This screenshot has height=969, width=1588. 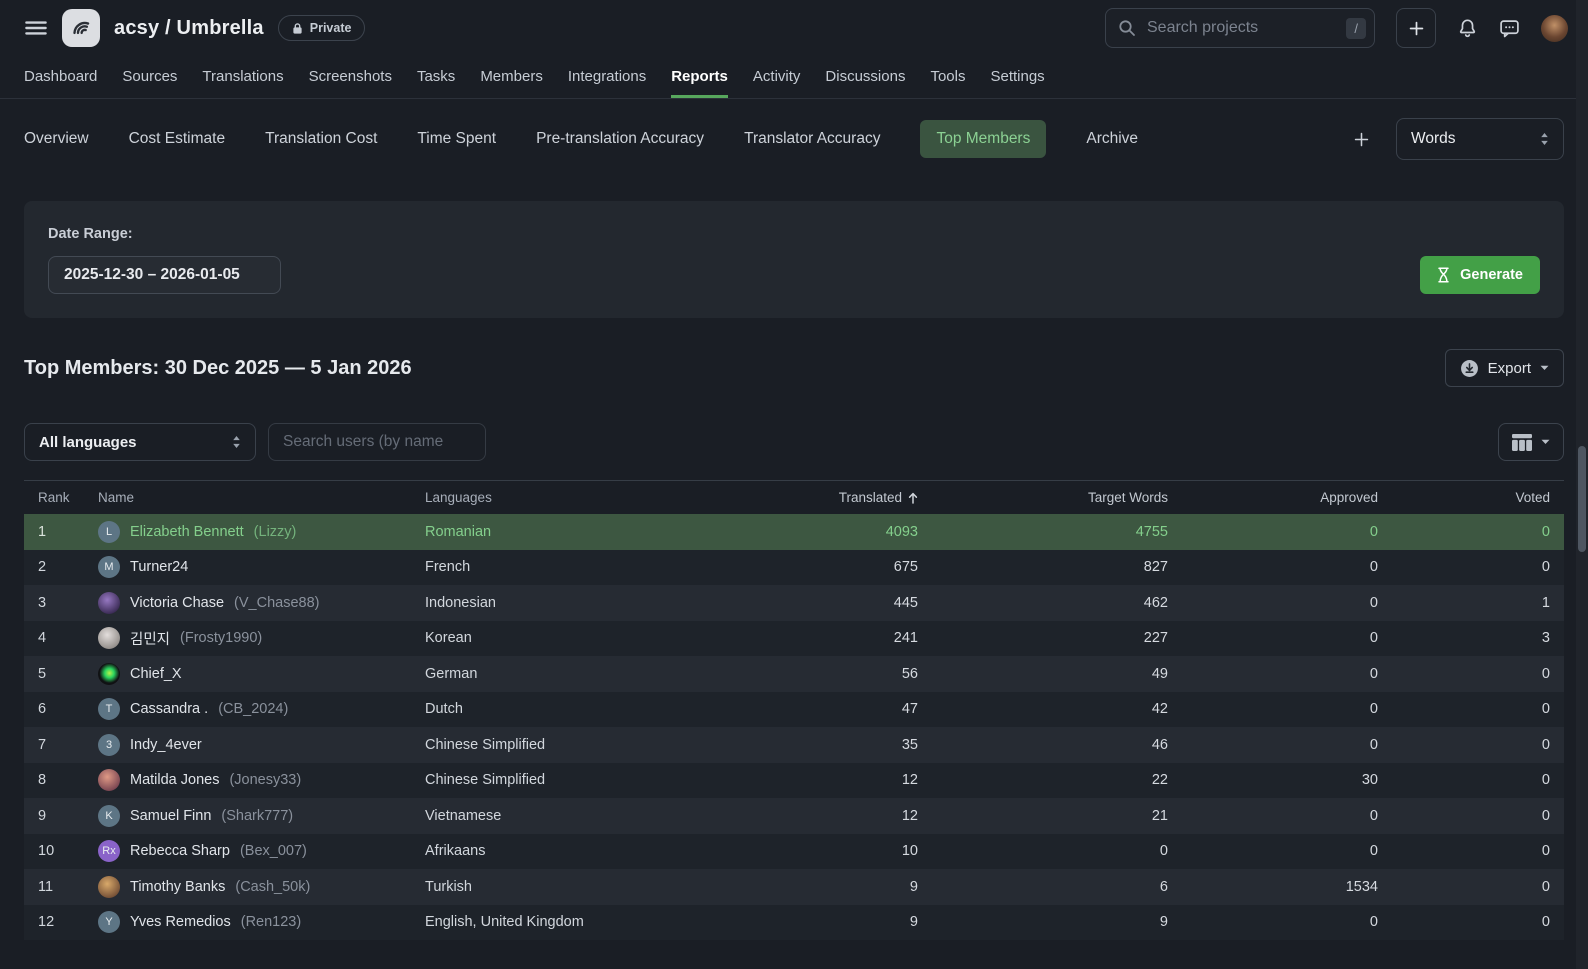 I want to click on project-search: /, so click(x=1240, y=28).